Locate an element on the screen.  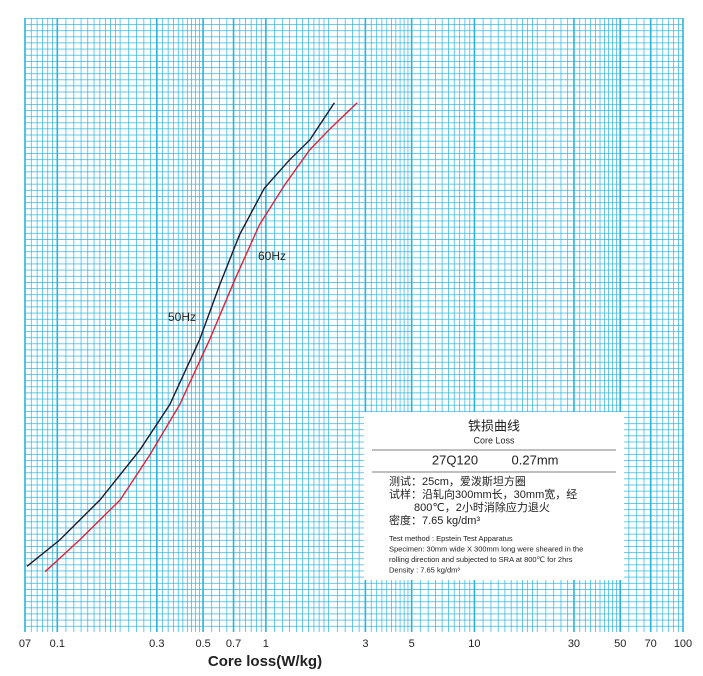
info-title-cn: 铁损曲线 is located at coordinates (494, 425).